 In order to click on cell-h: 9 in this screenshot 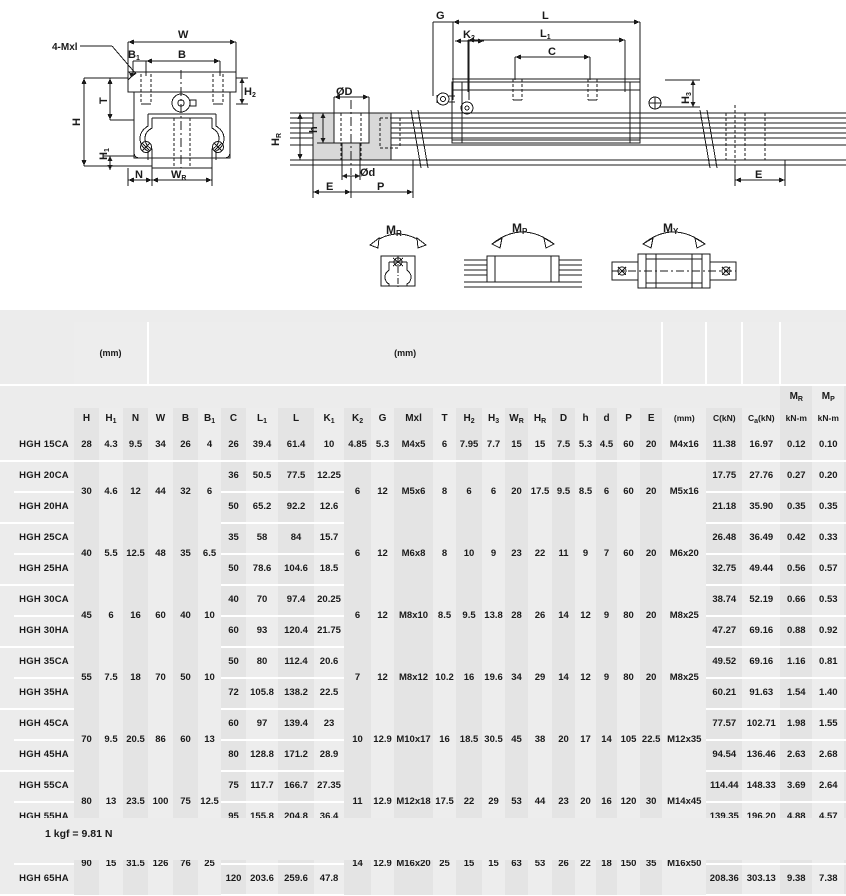, I will do `click(586, 554)`.